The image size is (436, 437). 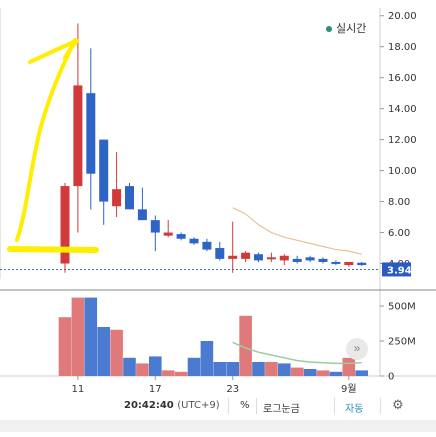 I want to click on vol-tick-label: 250M, so click(x=402, y=342).